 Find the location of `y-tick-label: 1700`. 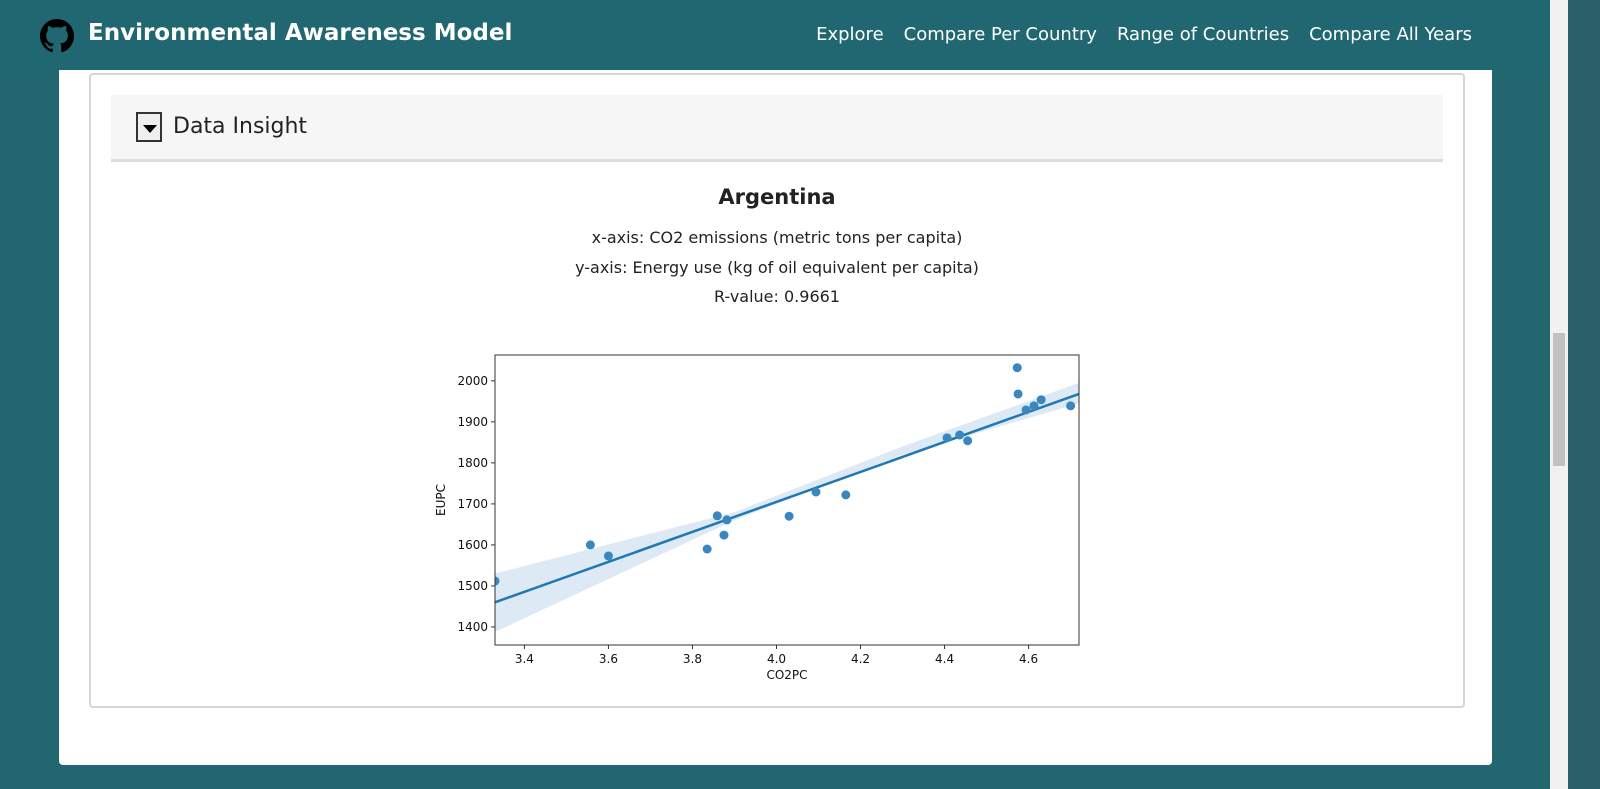

y-tick-label: 1700 is located at coordinates (472, 504).